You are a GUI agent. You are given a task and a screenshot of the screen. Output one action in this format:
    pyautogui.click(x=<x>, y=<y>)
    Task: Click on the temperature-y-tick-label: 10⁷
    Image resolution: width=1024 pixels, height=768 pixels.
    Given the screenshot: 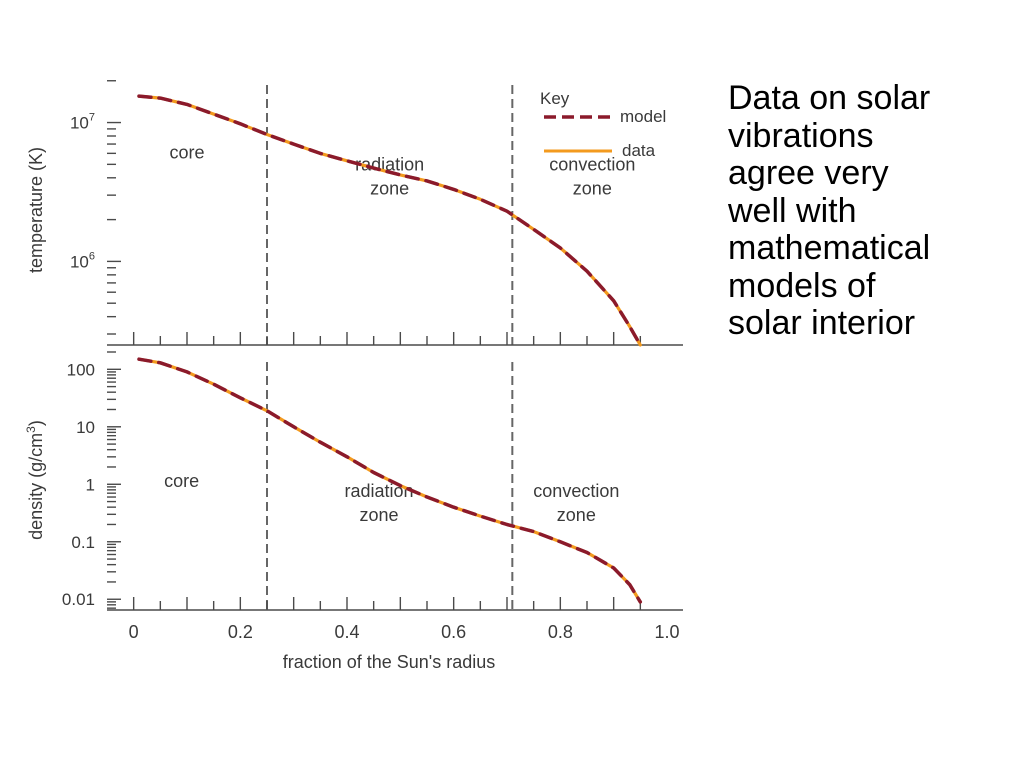 What is the action you would take?
    pyautogui.click(x=82, y=122)
    